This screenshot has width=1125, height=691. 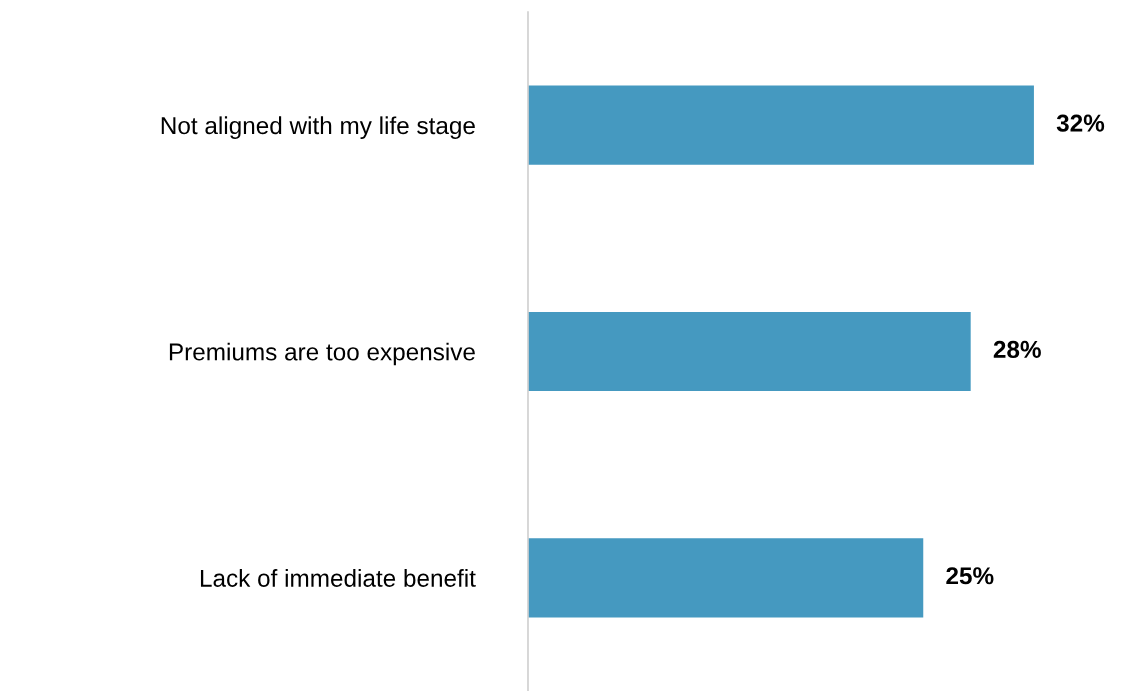 I want to click on data-label: 28%, so click(x=1017, y=349).